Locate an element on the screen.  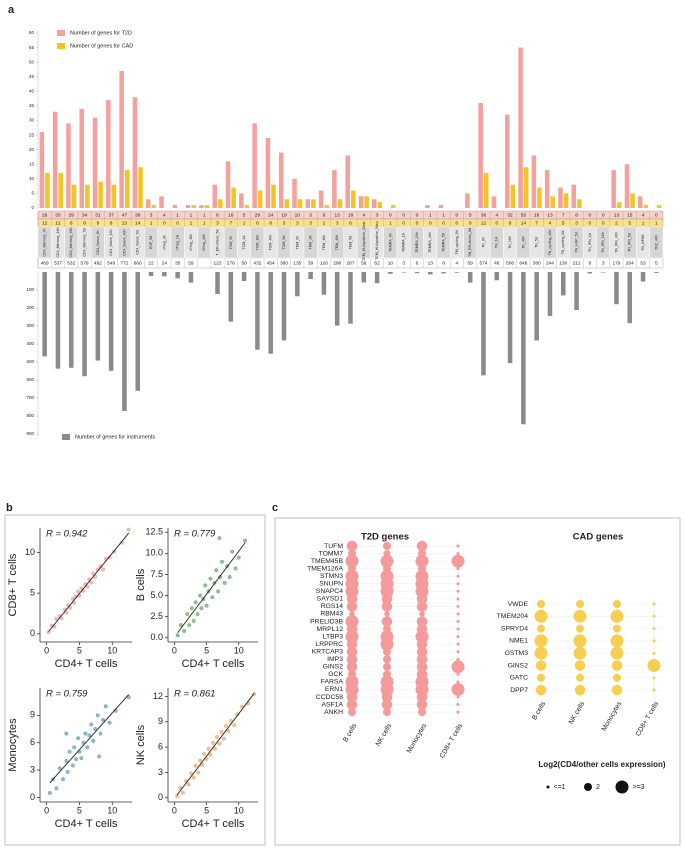
value-label: 469 is located at coordinates (45, 263).